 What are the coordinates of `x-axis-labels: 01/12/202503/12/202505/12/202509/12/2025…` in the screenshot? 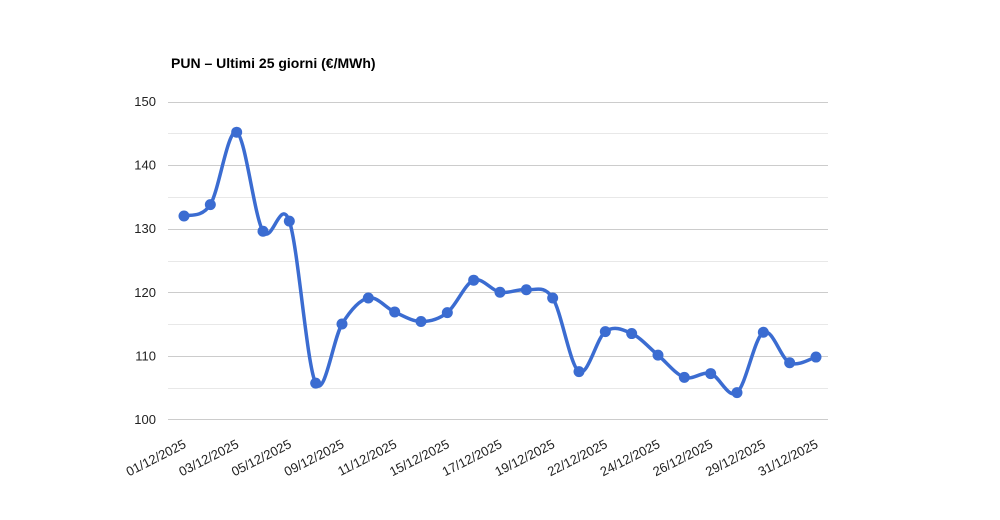 It's located at (472, 457).